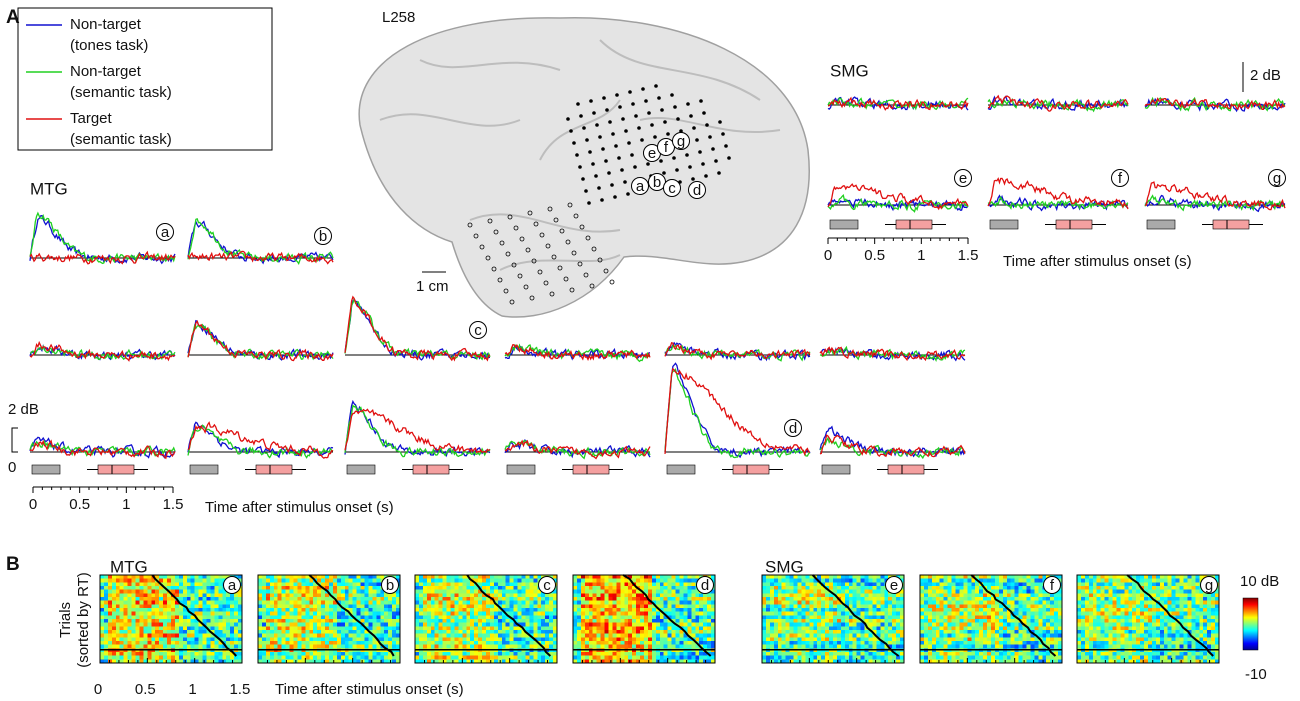  I want to click on rt-box, so click(906, 469).